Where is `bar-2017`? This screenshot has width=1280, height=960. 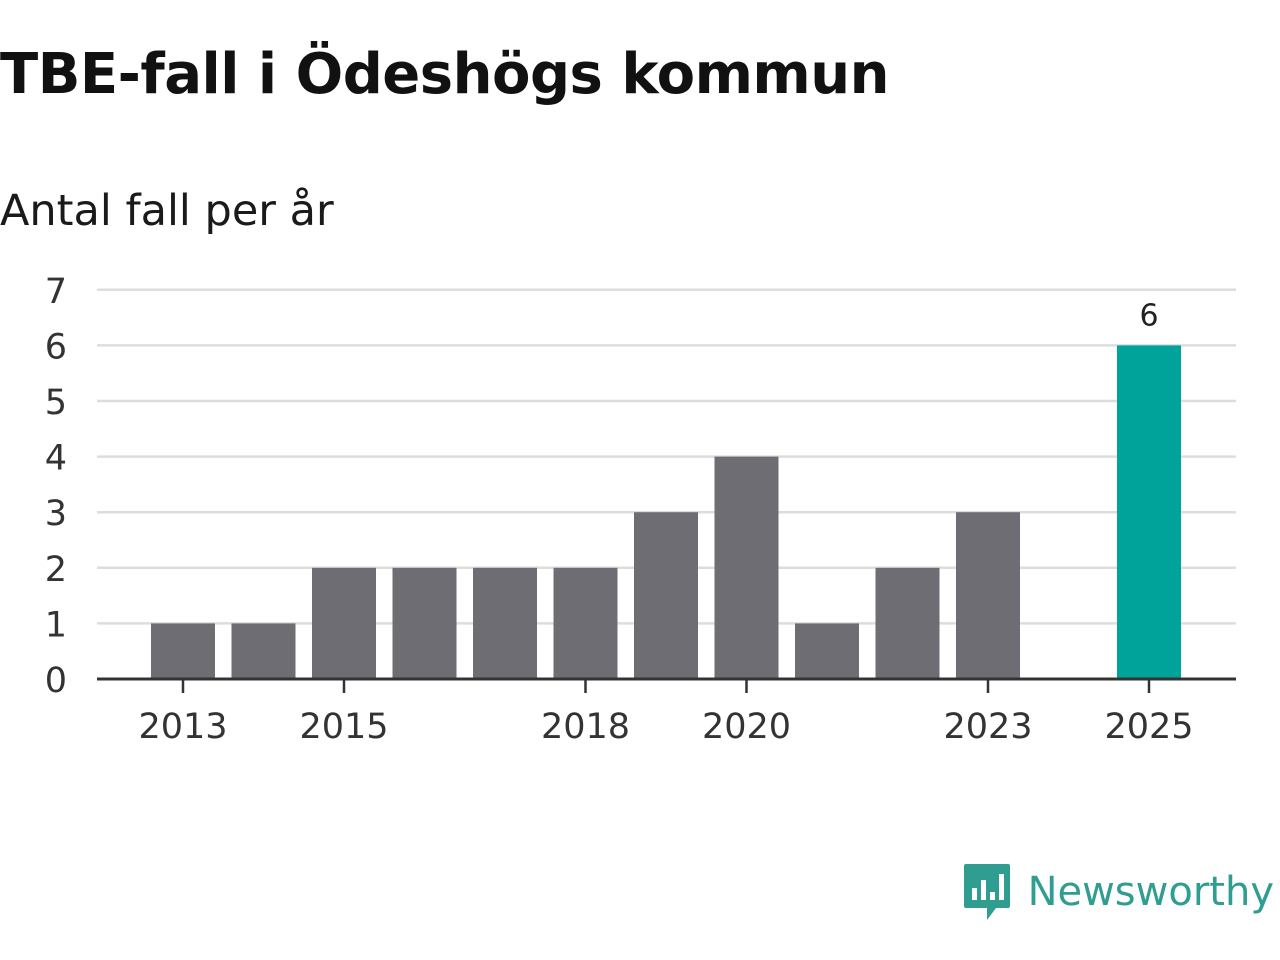 bar-2017 is located at coordinates (505, 623).